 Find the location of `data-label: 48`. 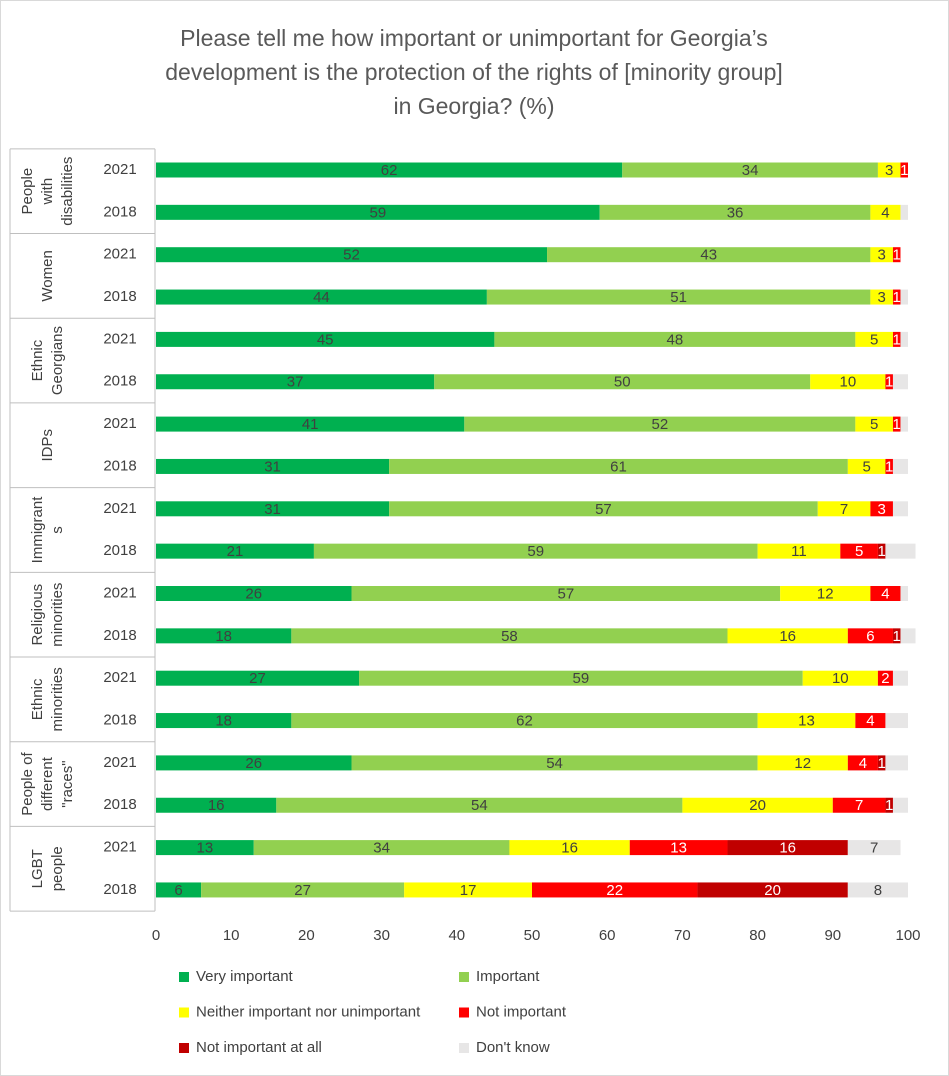

data-label: 48 is located at coordinates (675, 339).